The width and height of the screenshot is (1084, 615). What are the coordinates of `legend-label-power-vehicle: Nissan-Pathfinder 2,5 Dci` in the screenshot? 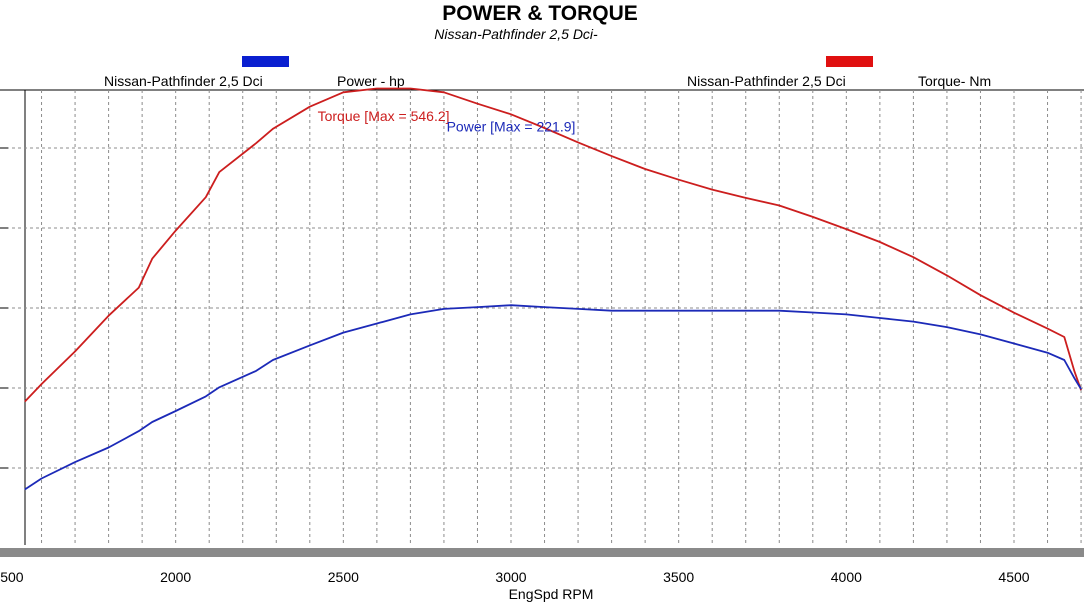 It's located at (183, 81).